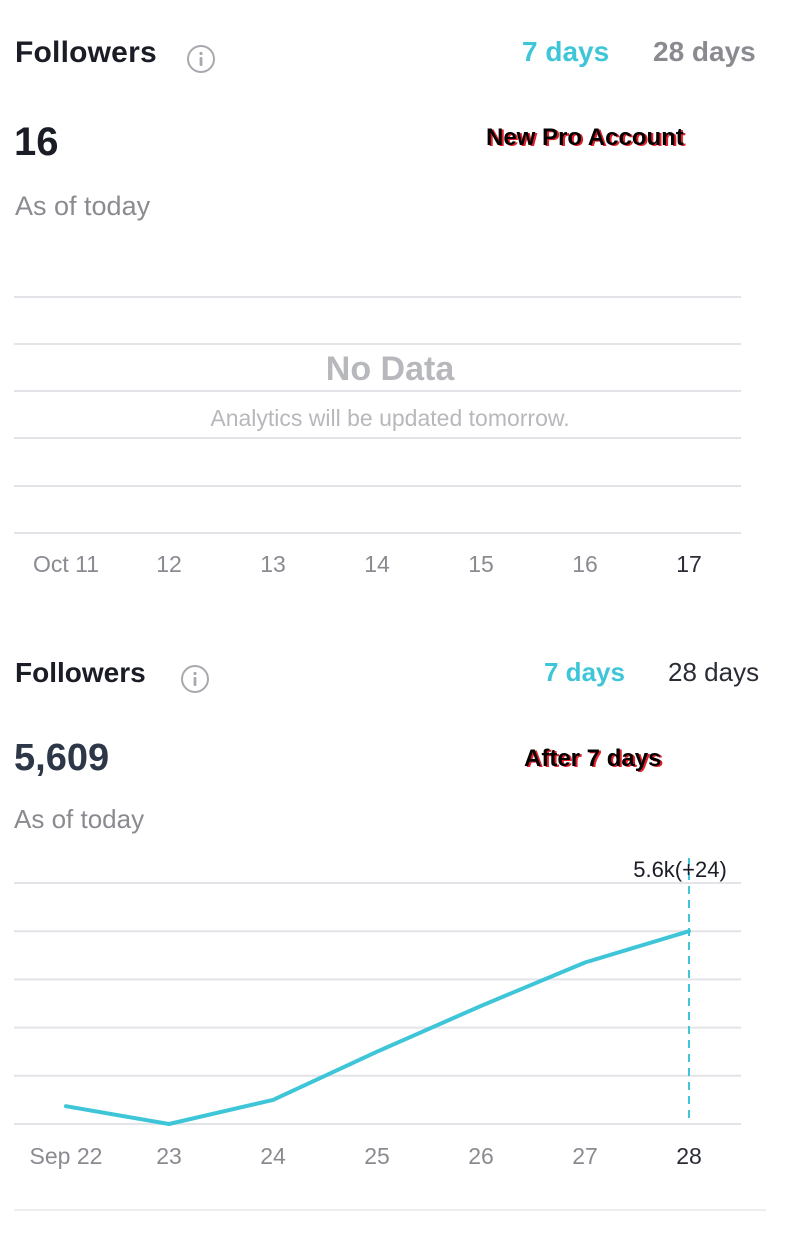  What do you see at coordinates (391, 369) in the screenshot?
I see `no-data-title: No Data` at bounding box center [391, 369].